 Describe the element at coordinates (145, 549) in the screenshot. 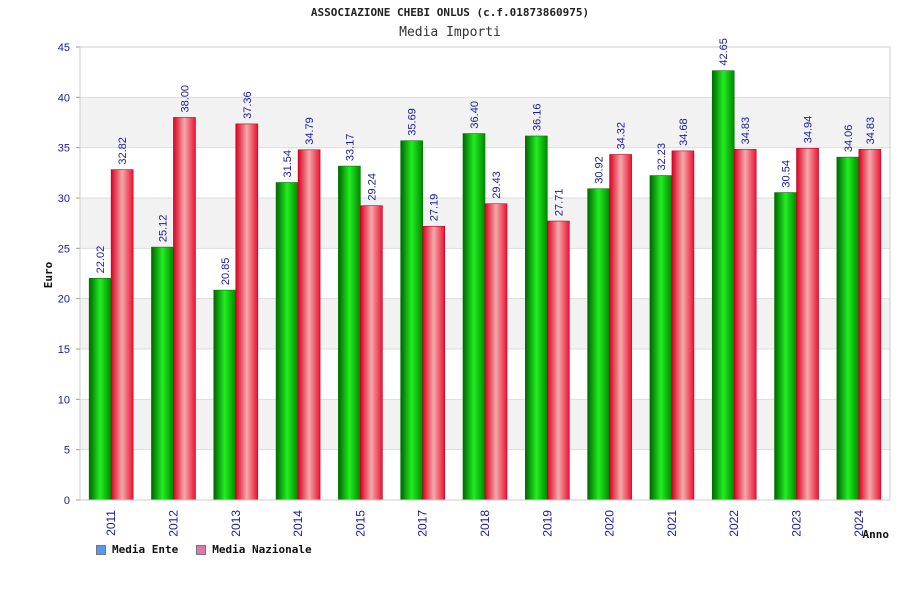

I see `legend-label-ente: Media Ente` at that location.